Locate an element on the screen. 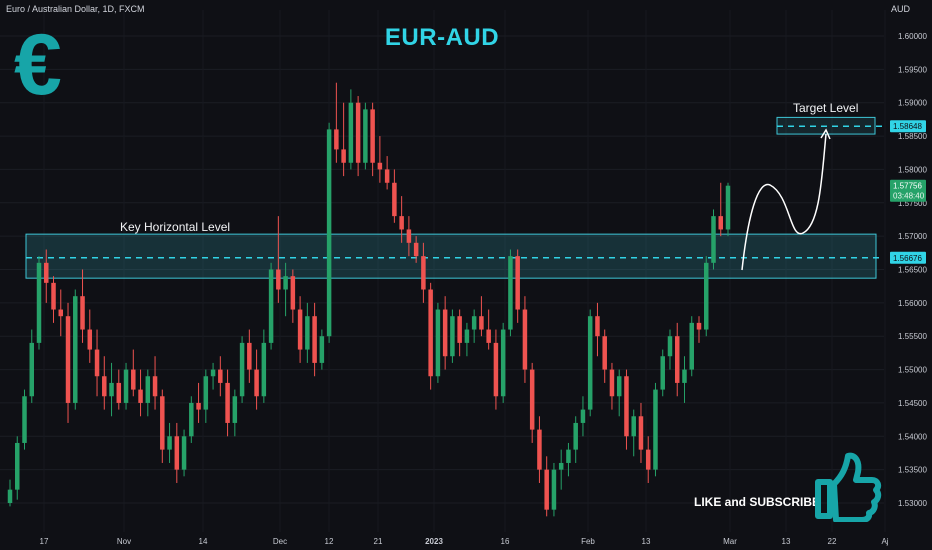  target-price-tag-bg is located at coordinates (908, 126).